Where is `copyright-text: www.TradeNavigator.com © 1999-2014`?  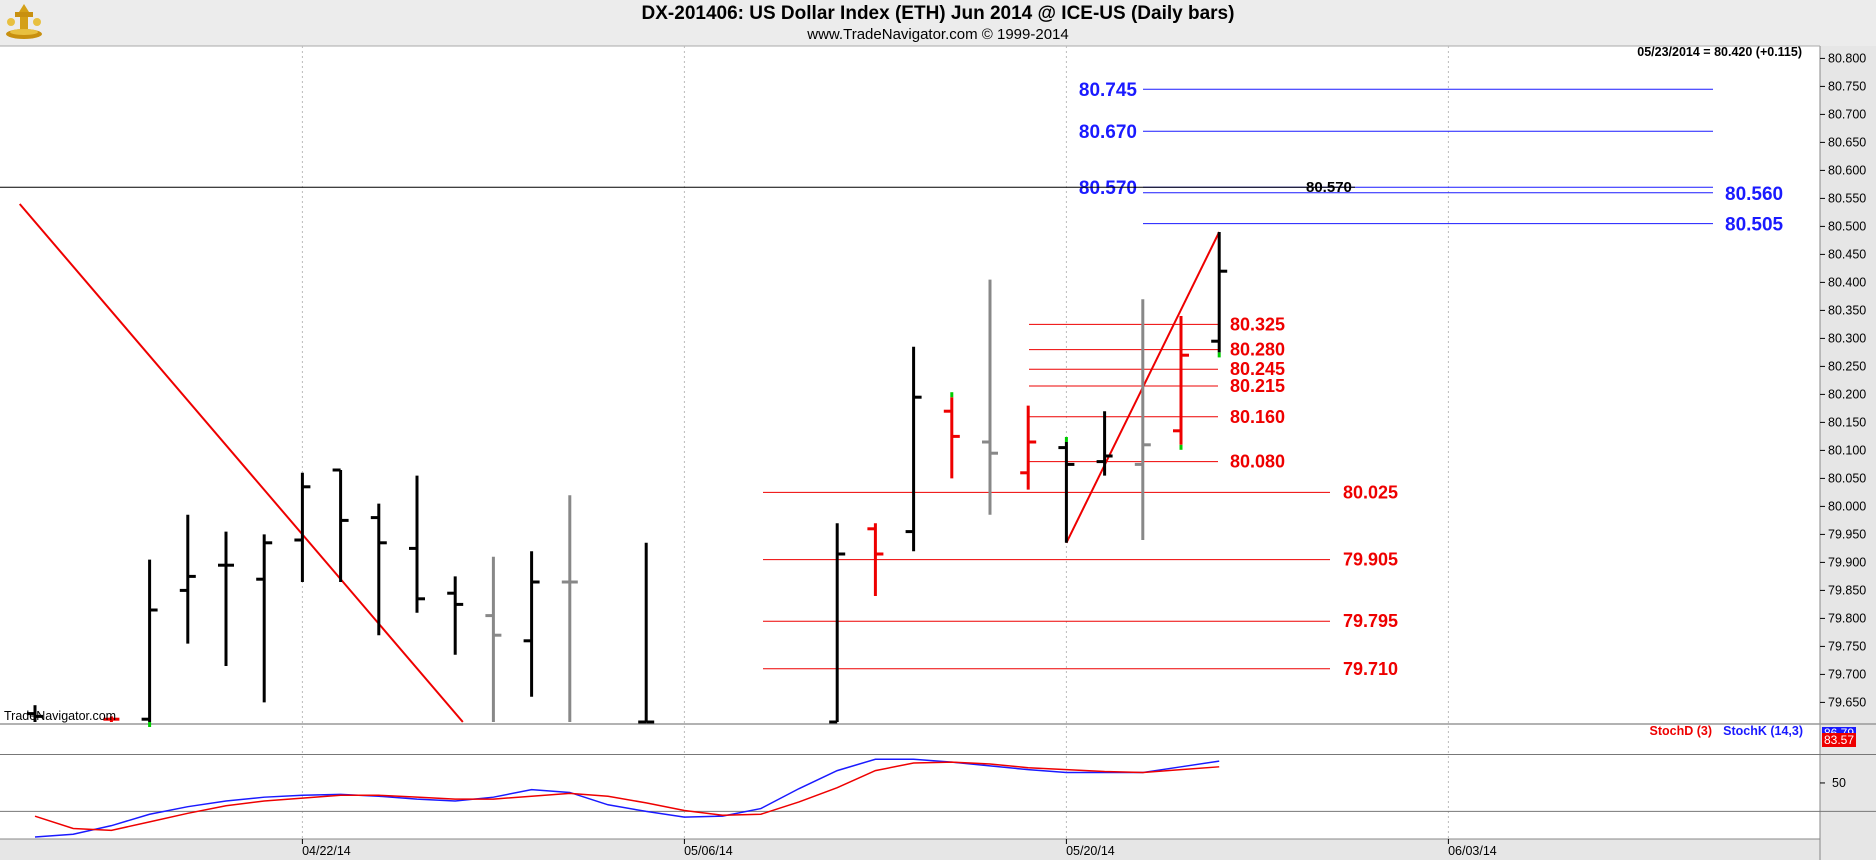 copyright-text: www.TradeNavigator.com © 1999-2014 is located at coordinates (938, 34).